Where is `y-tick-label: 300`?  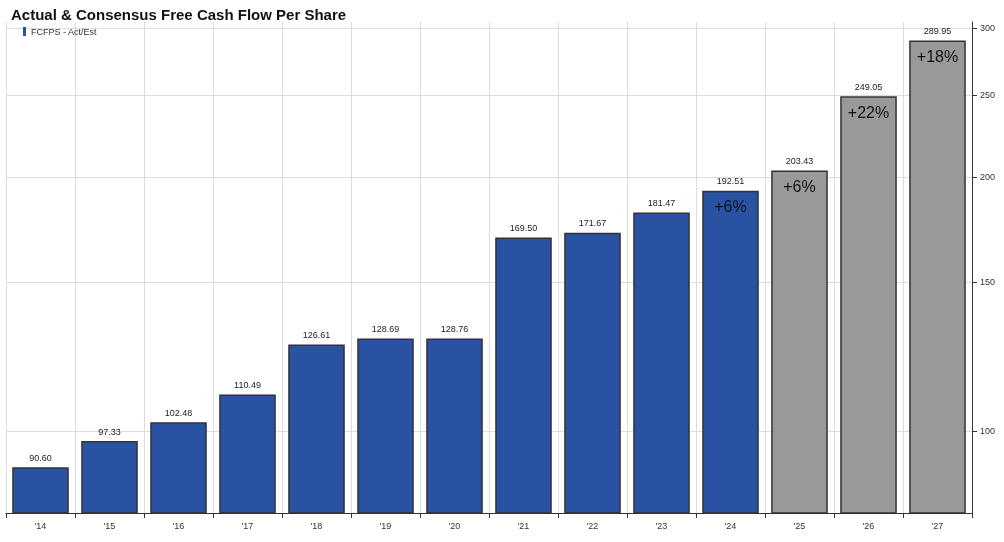 y-tick-label: 300 is located at coordinates (988, 28).